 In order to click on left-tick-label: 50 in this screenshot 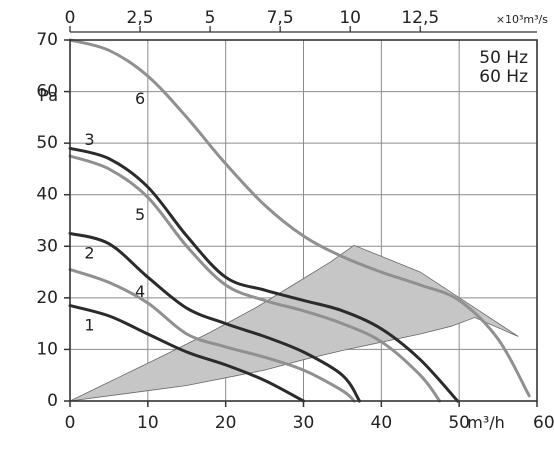, I will do `click(47, 143)`.